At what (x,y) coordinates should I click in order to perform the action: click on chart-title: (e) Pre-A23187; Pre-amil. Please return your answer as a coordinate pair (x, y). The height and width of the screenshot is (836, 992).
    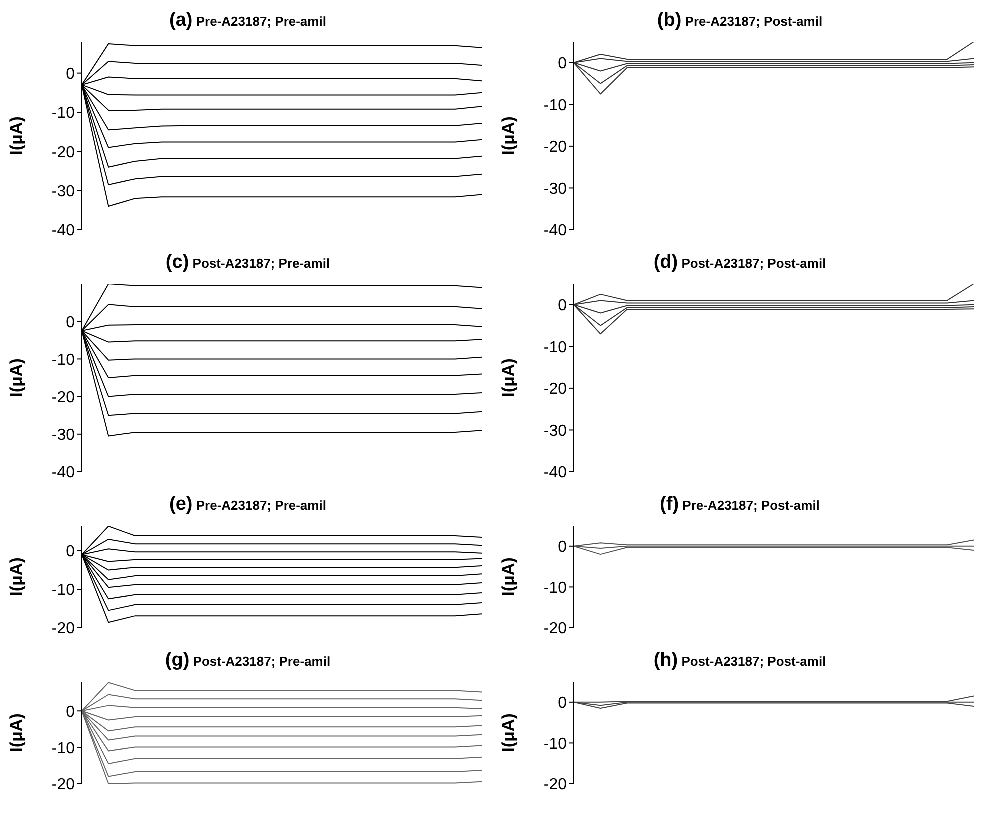
    Looking at the image, I should click on (248, 504).